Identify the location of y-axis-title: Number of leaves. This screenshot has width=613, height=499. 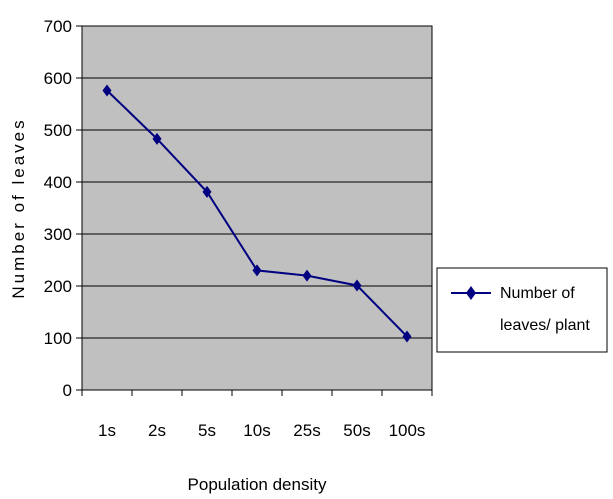
(18, 207).